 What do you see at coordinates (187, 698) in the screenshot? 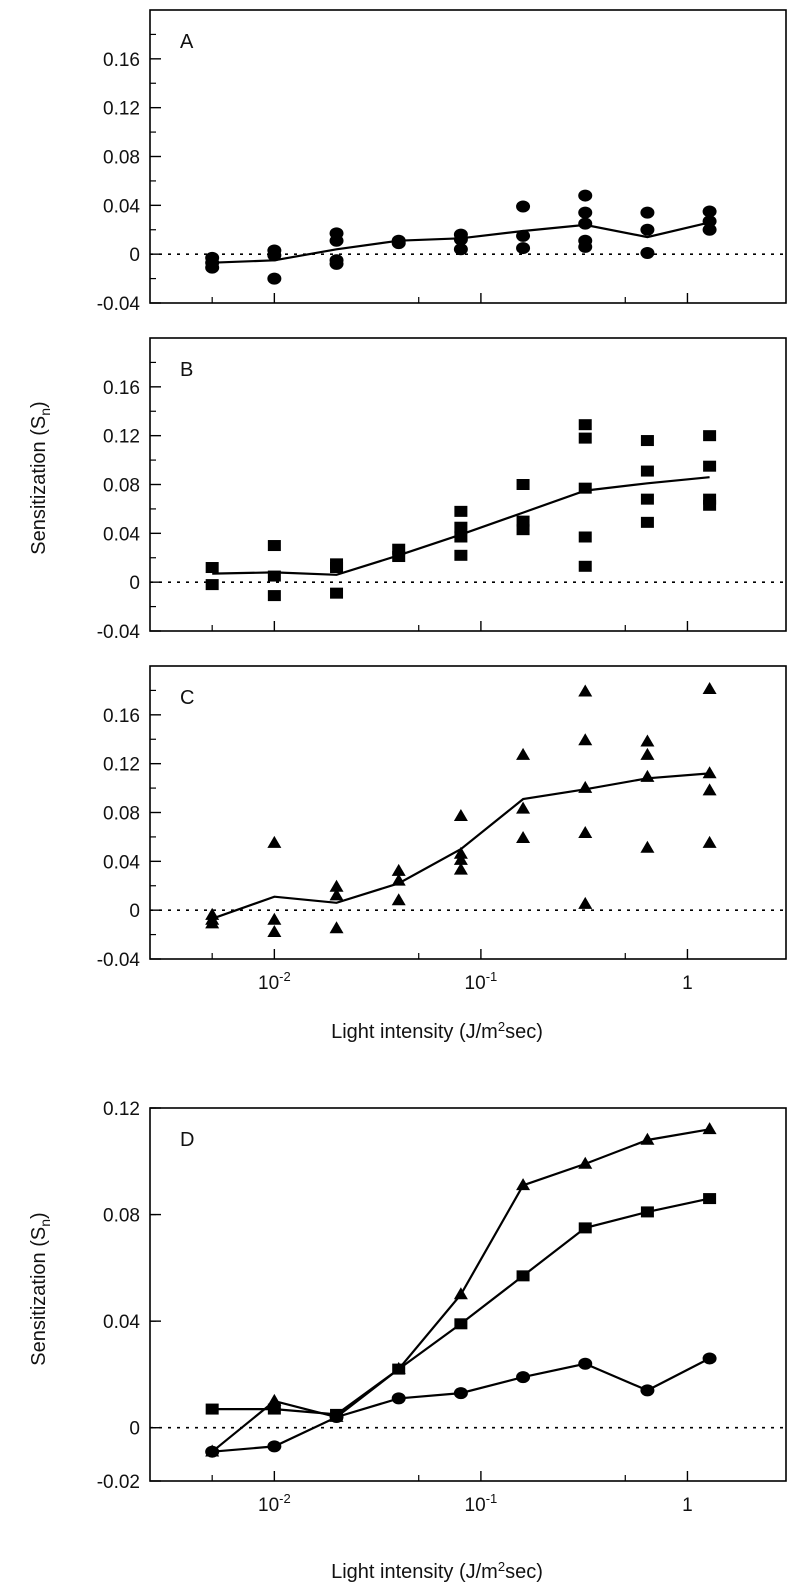
I see `panel-label-c: C` at bounding box center [187, 698].